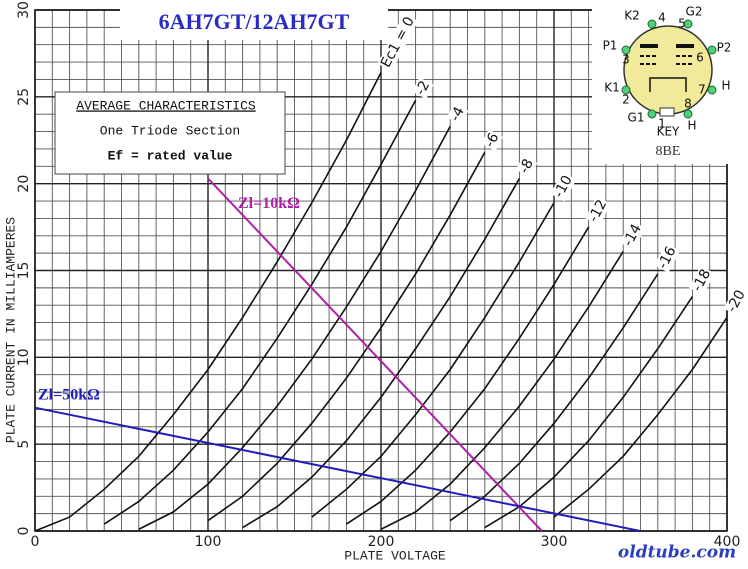 The width and height of the screenshot is (748, 569). What do you see at coordinates (381, 542) in the screenshot?
I see `x-tick-label: 200` at bounding box center [381, 542].